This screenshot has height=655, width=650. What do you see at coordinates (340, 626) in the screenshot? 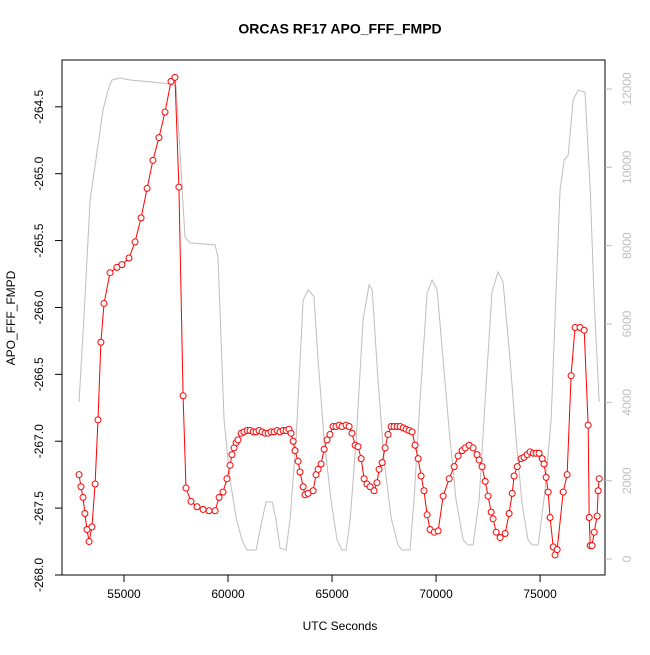
I see `x-axis-label: UTC Seconds` at bounding box center [340, 626].